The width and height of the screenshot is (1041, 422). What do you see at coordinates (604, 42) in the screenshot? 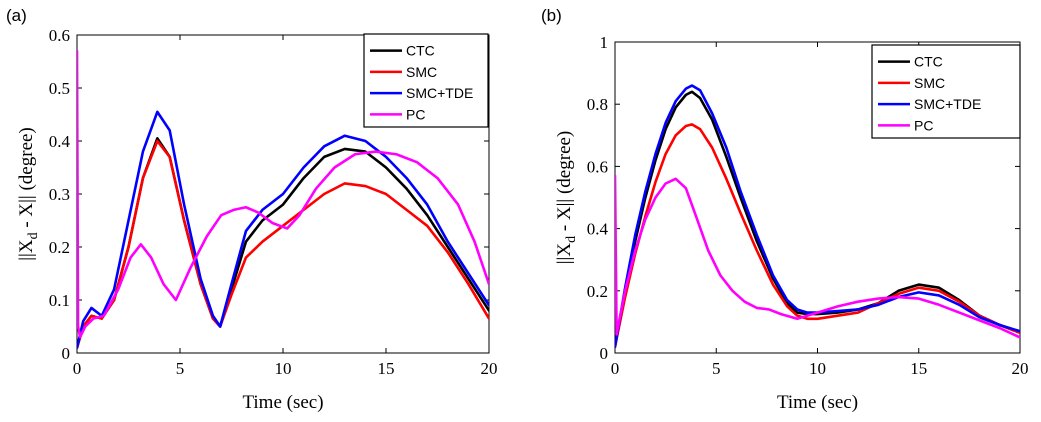
I see `y-tick-label: 1` at bounding box center [604, 42].